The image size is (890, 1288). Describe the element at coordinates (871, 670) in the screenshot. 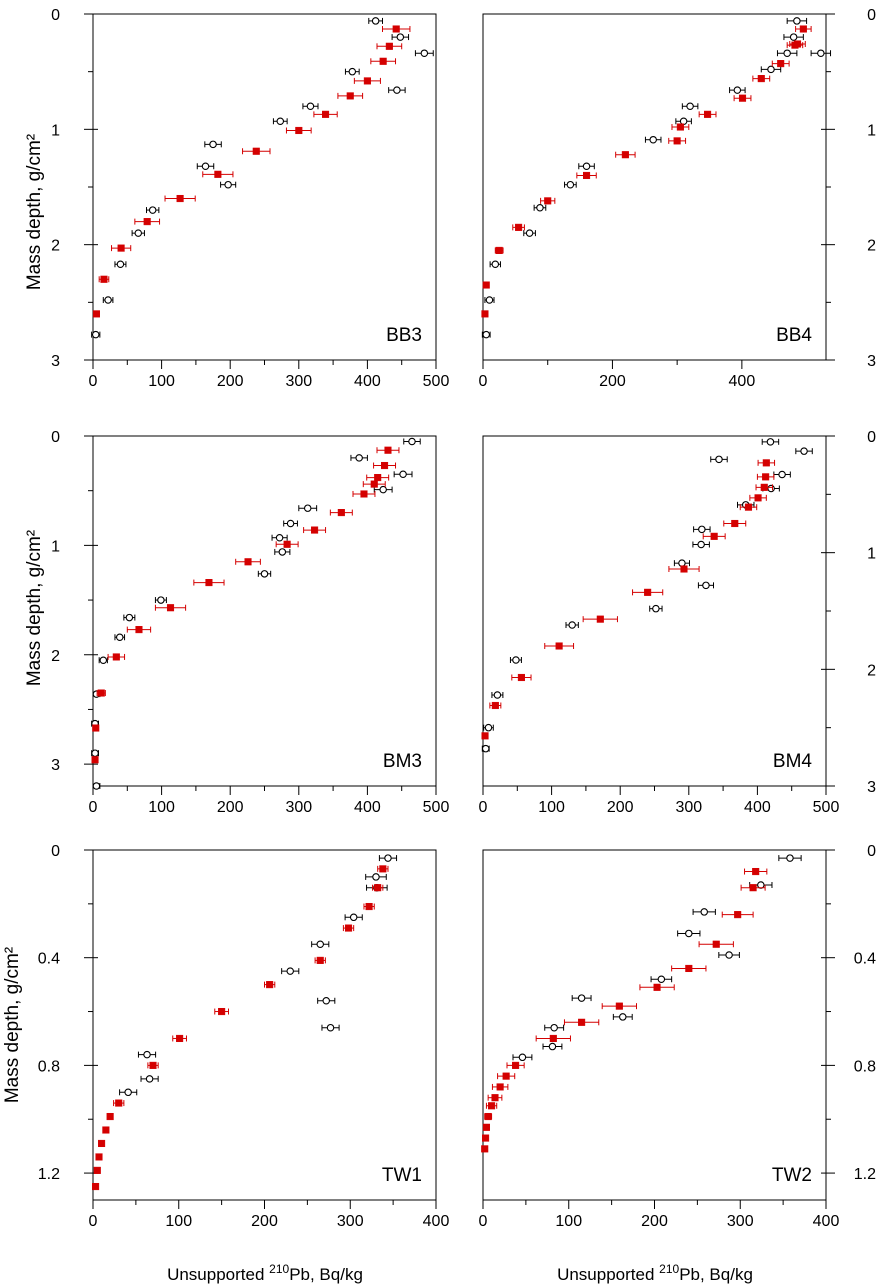

I see `y-tick-label: 2` at that location.